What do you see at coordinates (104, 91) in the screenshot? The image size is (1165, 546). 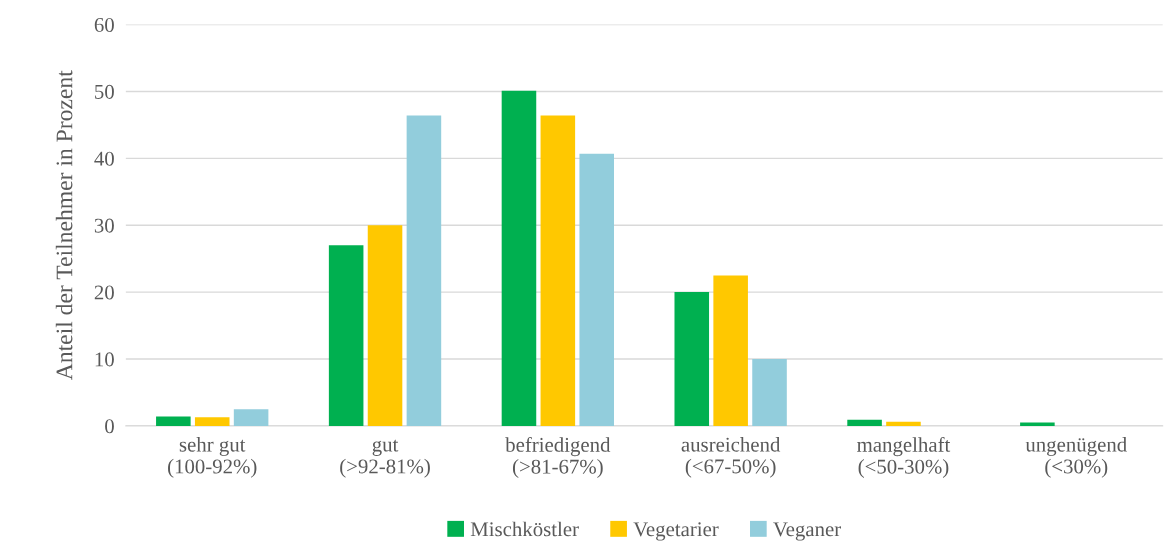 I see `y-tick-label: 50` at bounding box center [104, 91].